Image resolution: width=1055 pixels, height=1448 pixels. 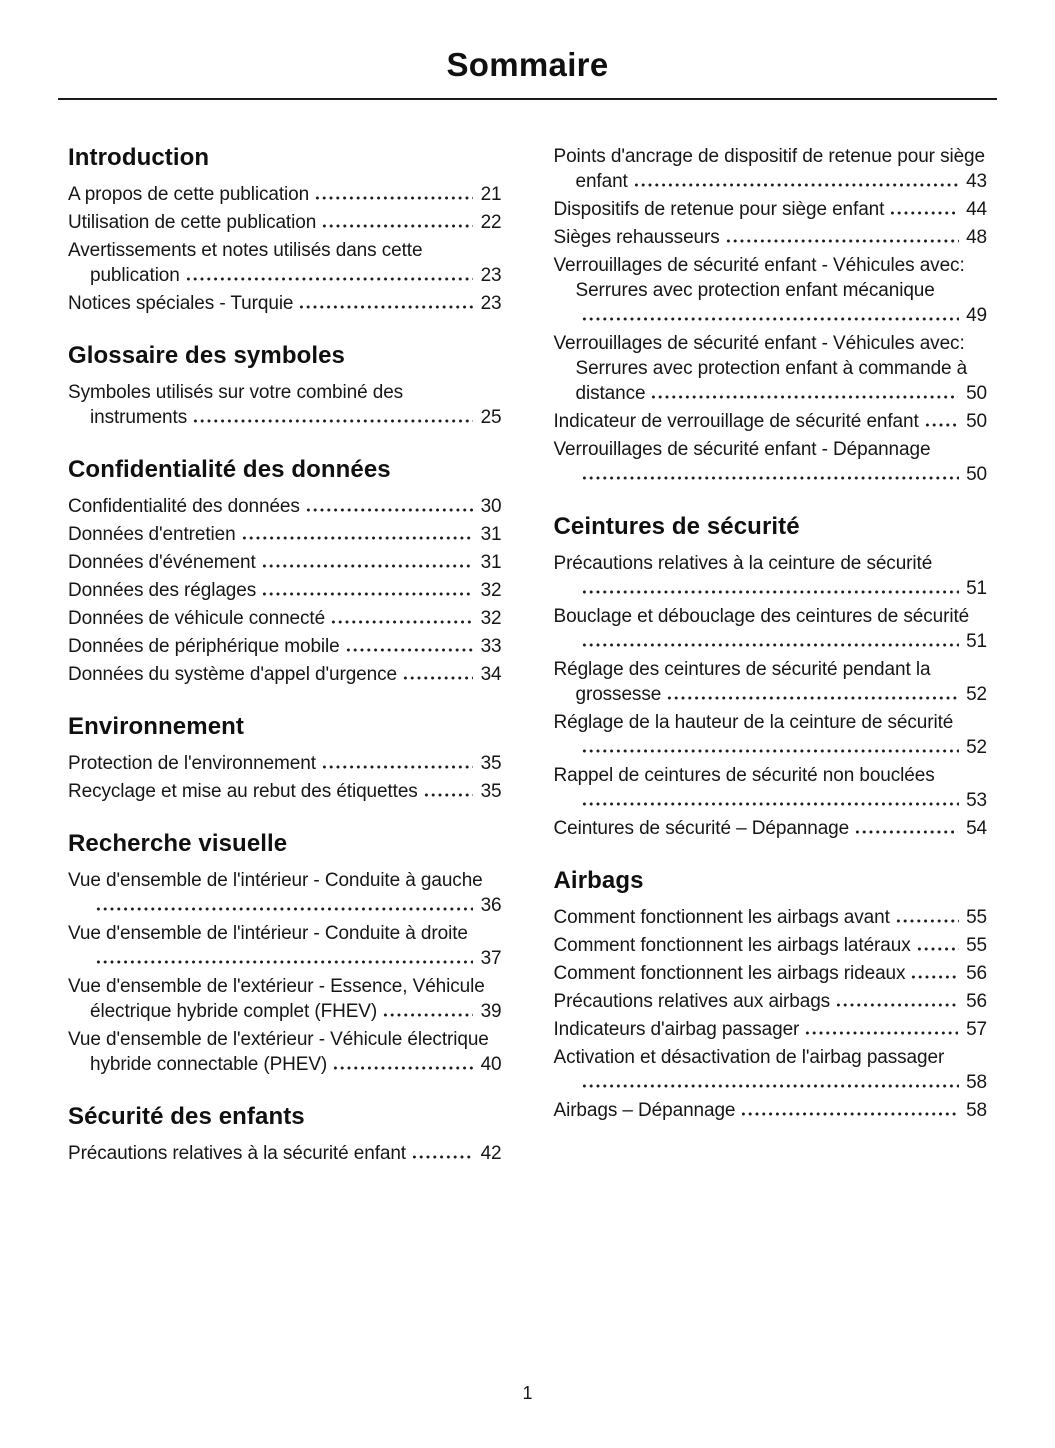 I want to click on entry-title: Comment fonctionnent les airbags avant, so click(x=721, y=917).